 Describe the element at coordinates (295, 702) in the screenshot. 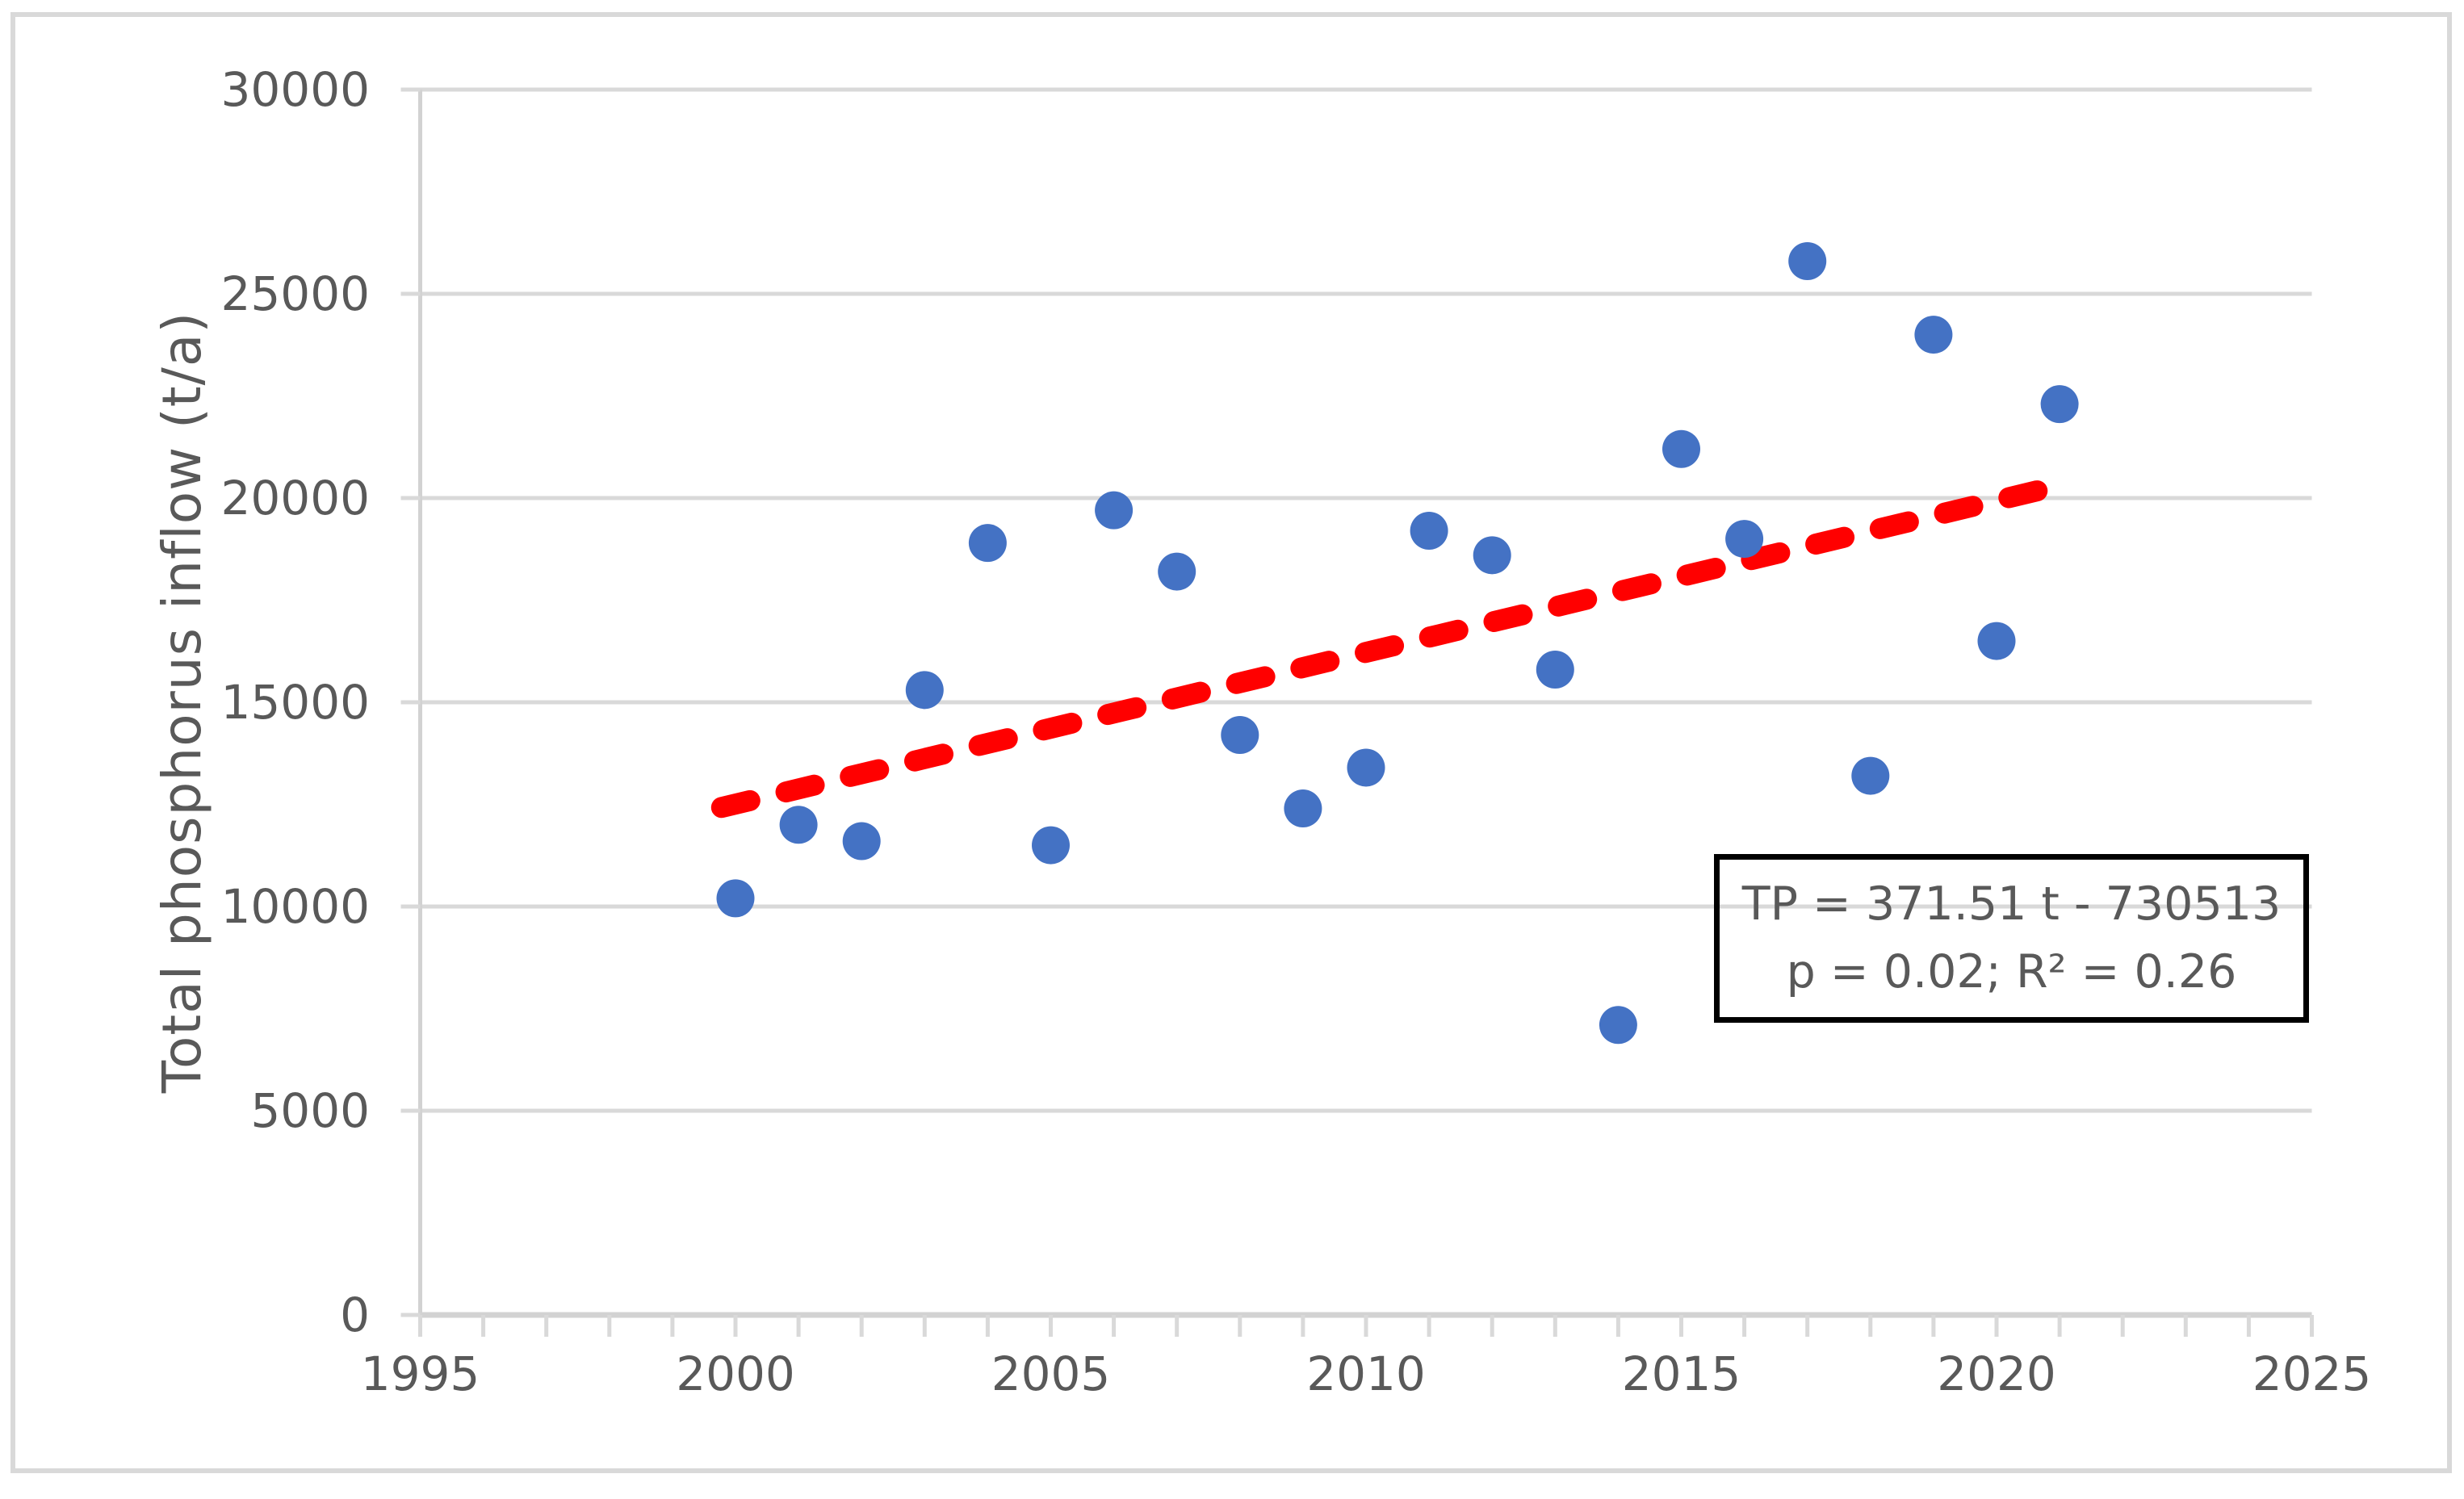

I see `y-tick-label-15000: 15000` at that location.